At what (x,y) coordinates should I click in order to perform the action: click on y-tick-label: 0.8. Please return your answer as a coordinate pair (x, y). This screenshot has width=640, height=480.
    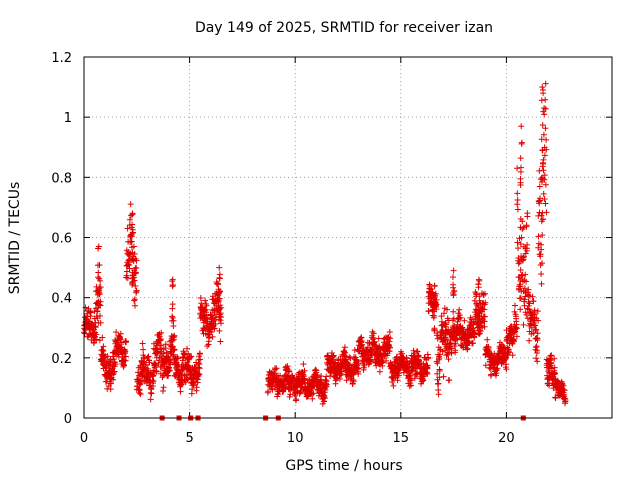
    Looking at the image, I should click on (61, 178).